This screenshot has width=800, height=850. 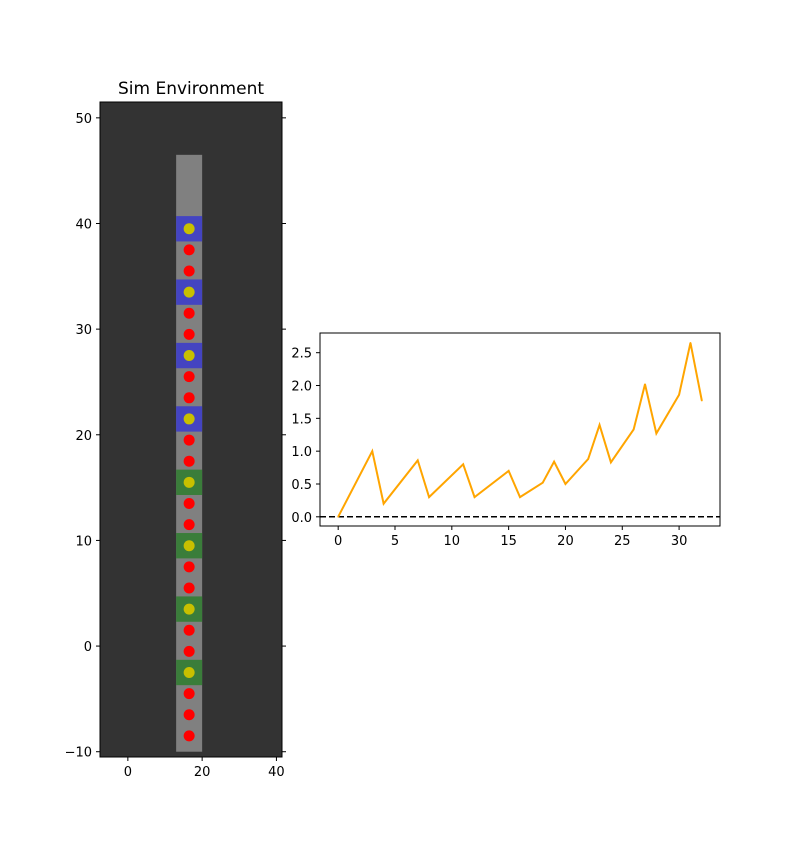 What do you see at coordinates (78, 753) in the screenshot?
I see `y-tick-label: −10` at bounding box center [78, 753].